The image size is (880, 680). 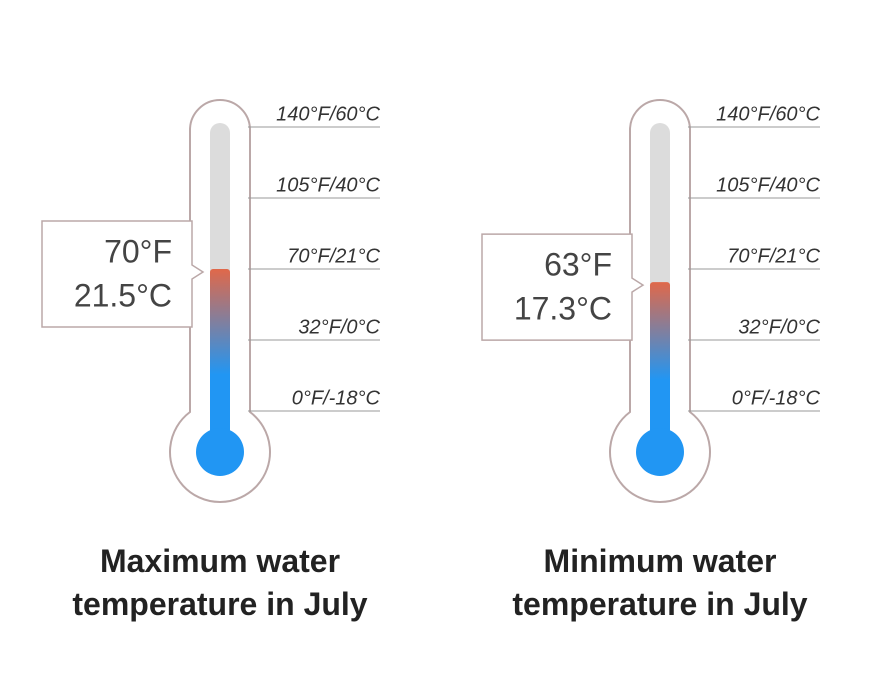 What do you see at coordinates (563, 309) in the screenshot?
I see `value-label: 17.3°C` at bounding box center [563, 309].